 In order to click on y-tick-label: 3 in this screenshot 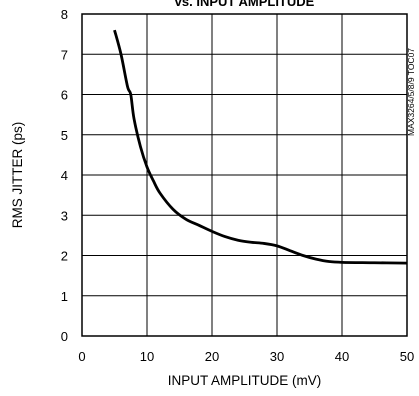, I will do `click(64, 215)`.